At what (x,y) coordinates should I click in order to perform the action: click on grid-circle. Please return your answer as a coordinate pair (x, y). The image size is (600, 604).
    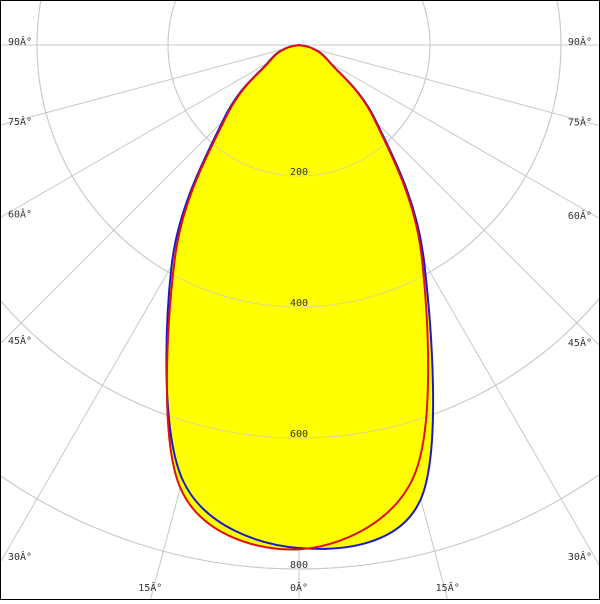
    Looking at the image, I should click on (299, 89).